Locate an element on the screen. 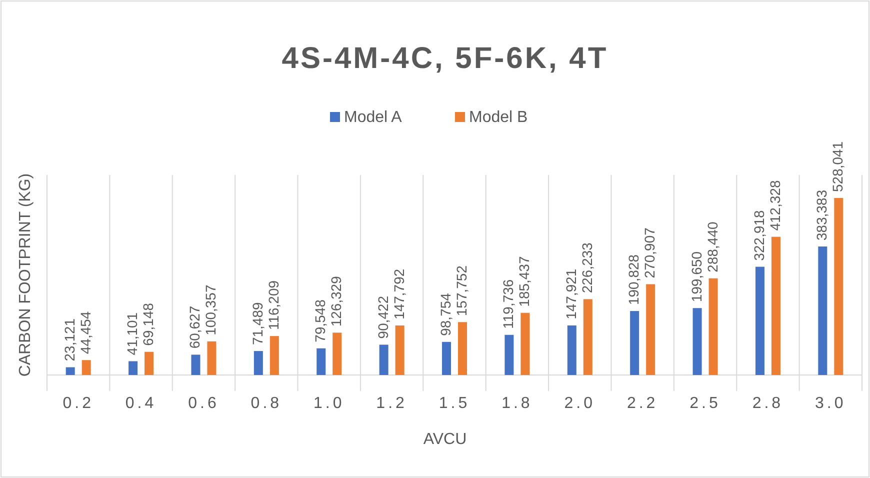  data-label: 185,437 is located at coordinates (524, 281).